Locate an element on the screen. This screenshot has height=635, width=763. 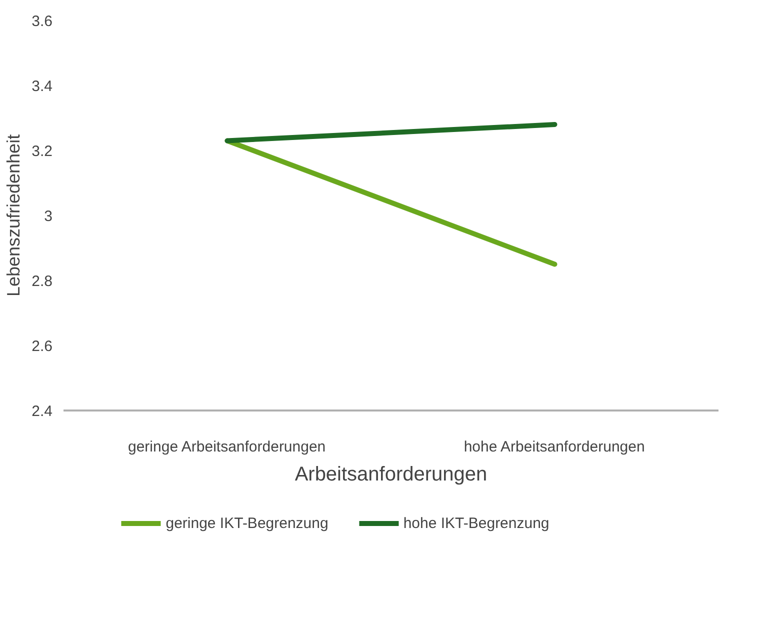
y-tick-label: 2.4 is located at coordinates (42, 411).